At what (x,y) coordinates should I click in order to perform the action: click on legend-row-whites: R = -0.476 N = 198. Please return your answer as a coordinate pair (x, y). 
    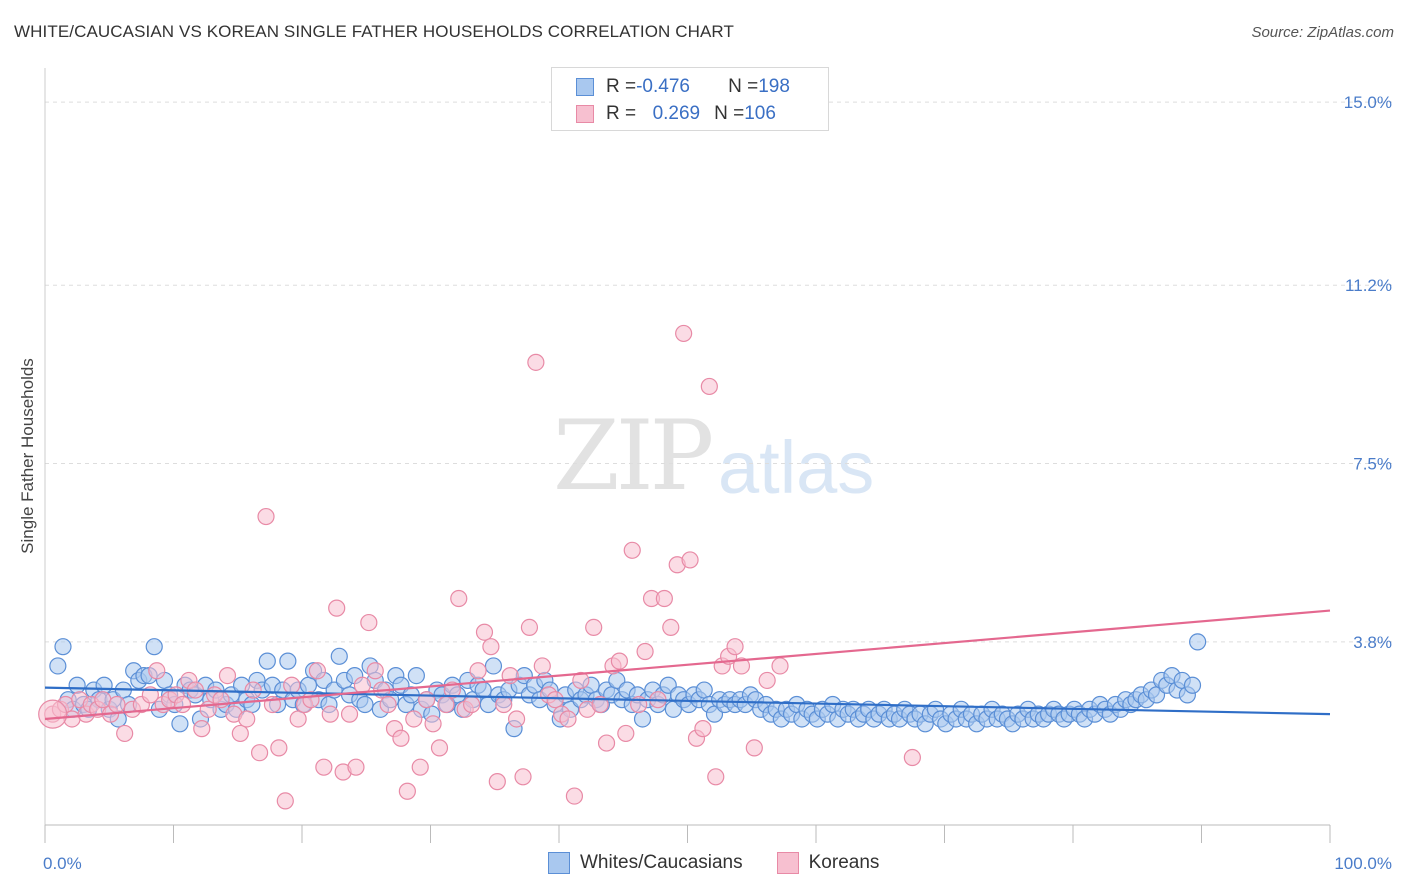
    Looking at the image, I should click on (683, 87).